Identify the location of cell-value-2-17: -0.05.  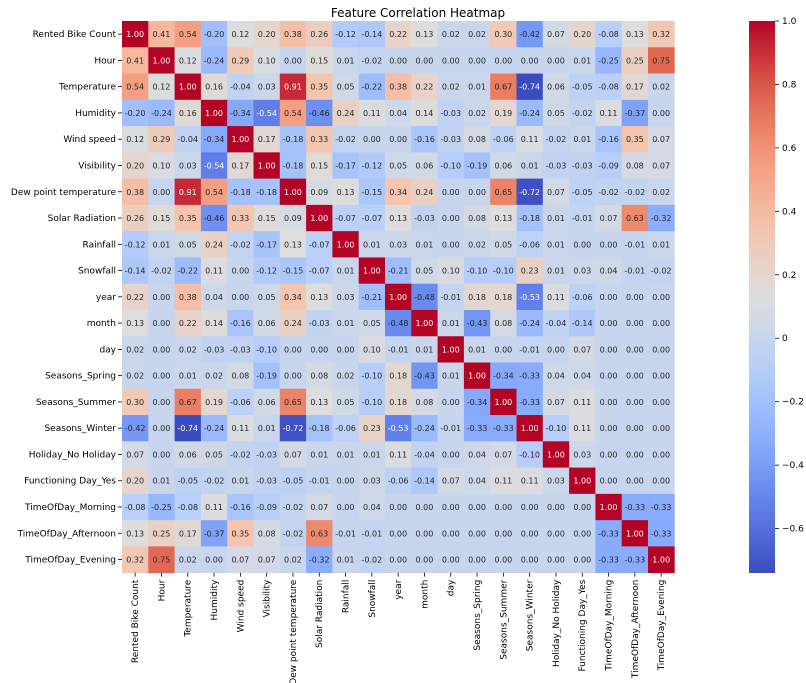
(582, 87).